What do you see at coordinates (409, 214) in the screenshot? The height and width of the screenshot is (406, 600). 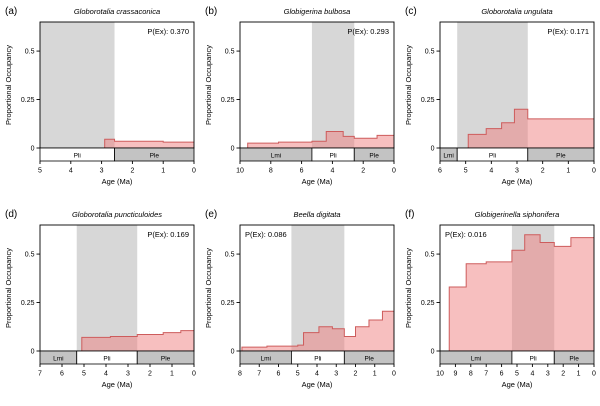 I see `panel-letter: (f)` at bounding box center [409, 214].